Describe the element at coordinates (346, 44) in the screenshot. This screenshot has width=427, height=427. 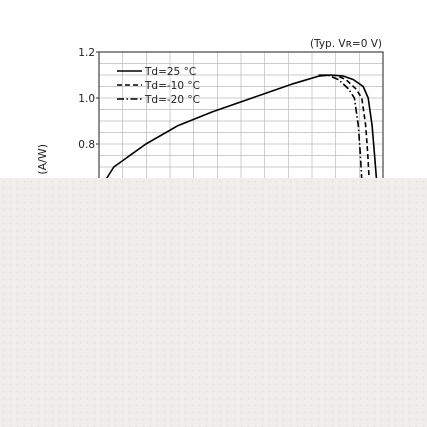
I see `condition-note: (Typ. Vʀ=0 V)` at that location.